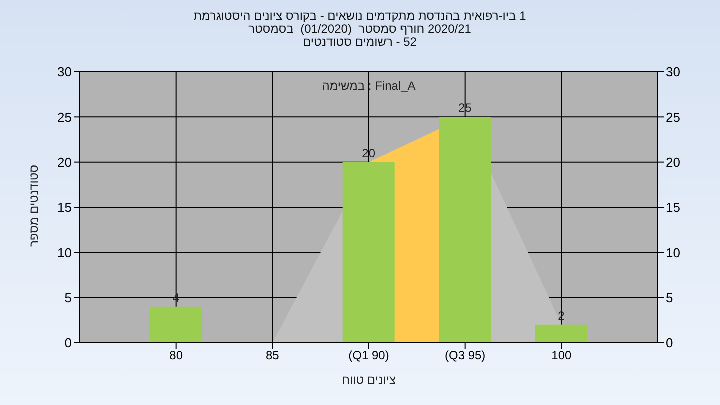  Describe the element at coordinates (673, 208) in the screenshot. I see `y2-tick-label: 15` at that location.